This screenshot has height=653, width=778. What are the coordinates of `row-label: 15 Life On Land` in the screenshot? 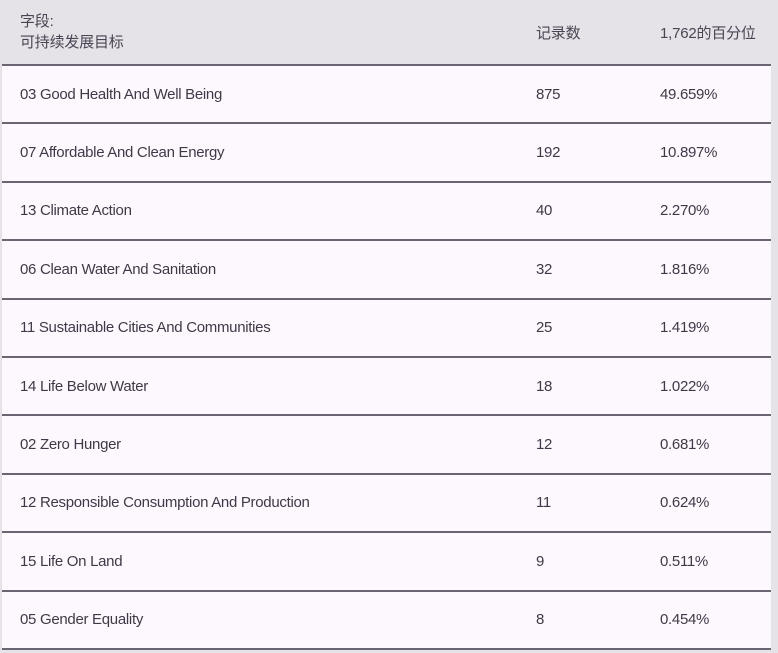 It's located at (71, 561).